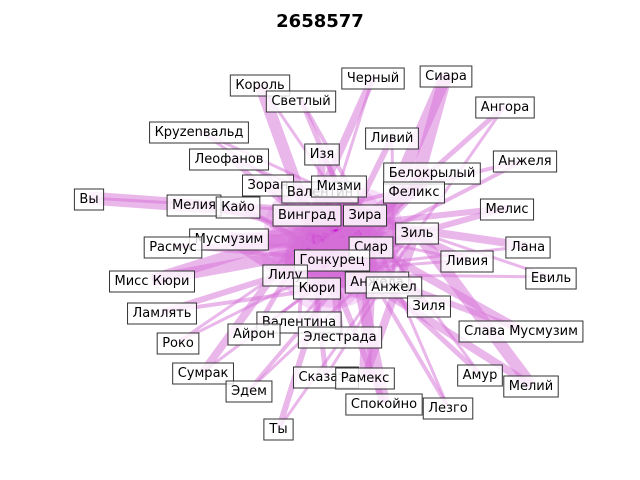 This screenshot has width=640, height=480. I want to click on node-label: Зиль, so click(417, 233).